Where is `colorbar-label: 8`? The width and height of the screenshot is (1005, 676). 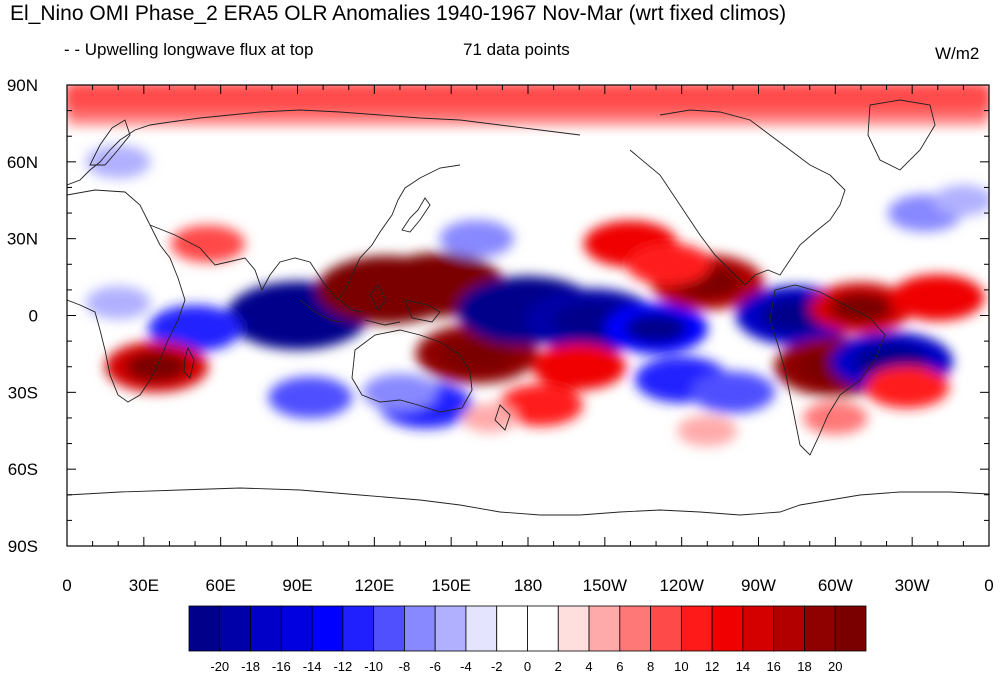
colorbar-label: 8 is located at coordinates (650, 666).